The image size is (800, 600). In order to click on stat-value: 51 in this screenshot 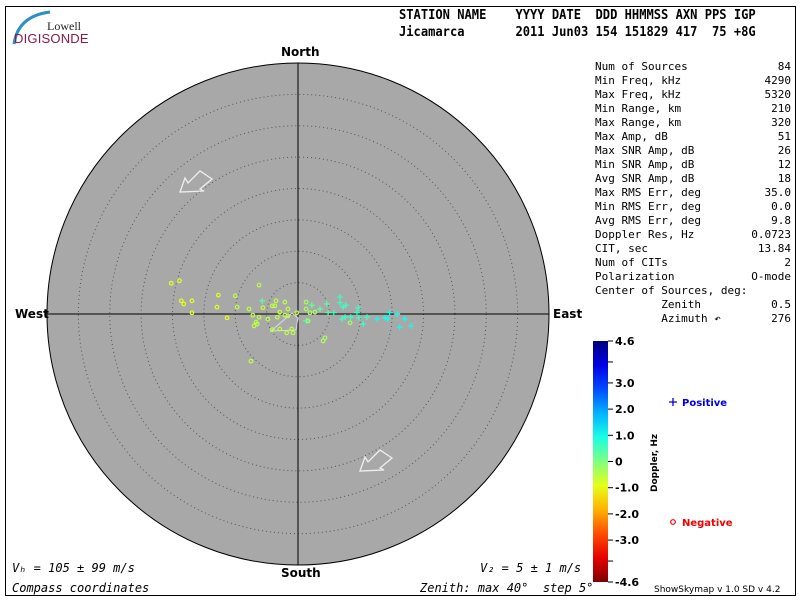, I will do `click(784, 136)`.